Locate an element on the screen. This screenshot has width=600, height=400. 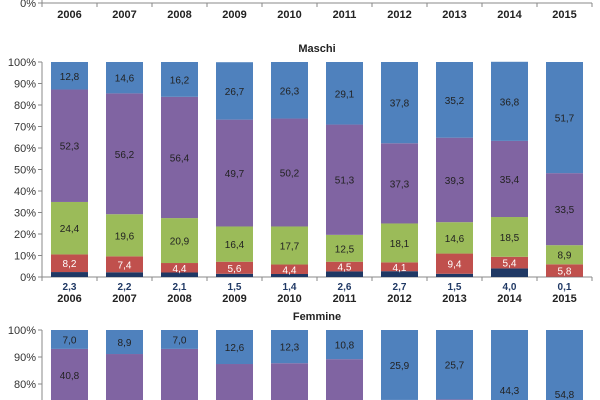
data-label: 2,1 is located at coordinates (180, 287).